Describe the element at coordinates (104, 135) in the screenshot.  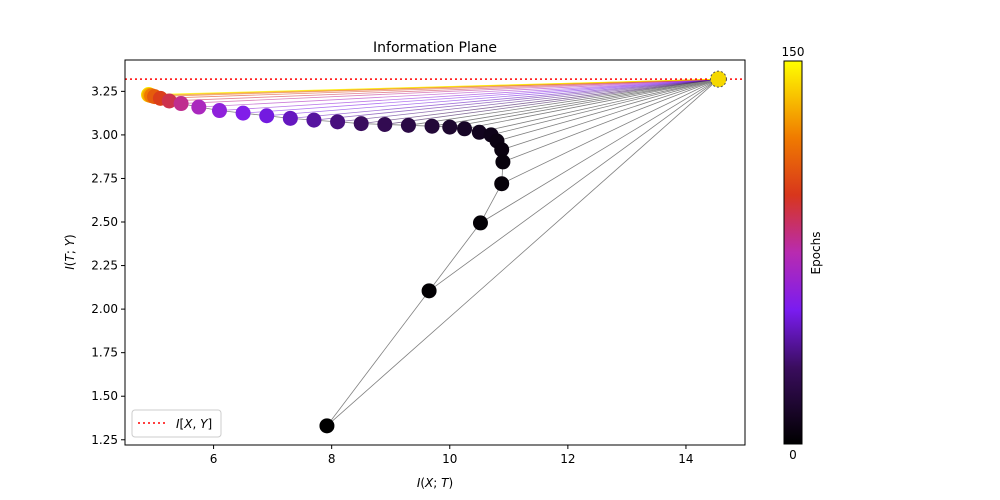
I see `y-tick-label: 3.00` at that location.